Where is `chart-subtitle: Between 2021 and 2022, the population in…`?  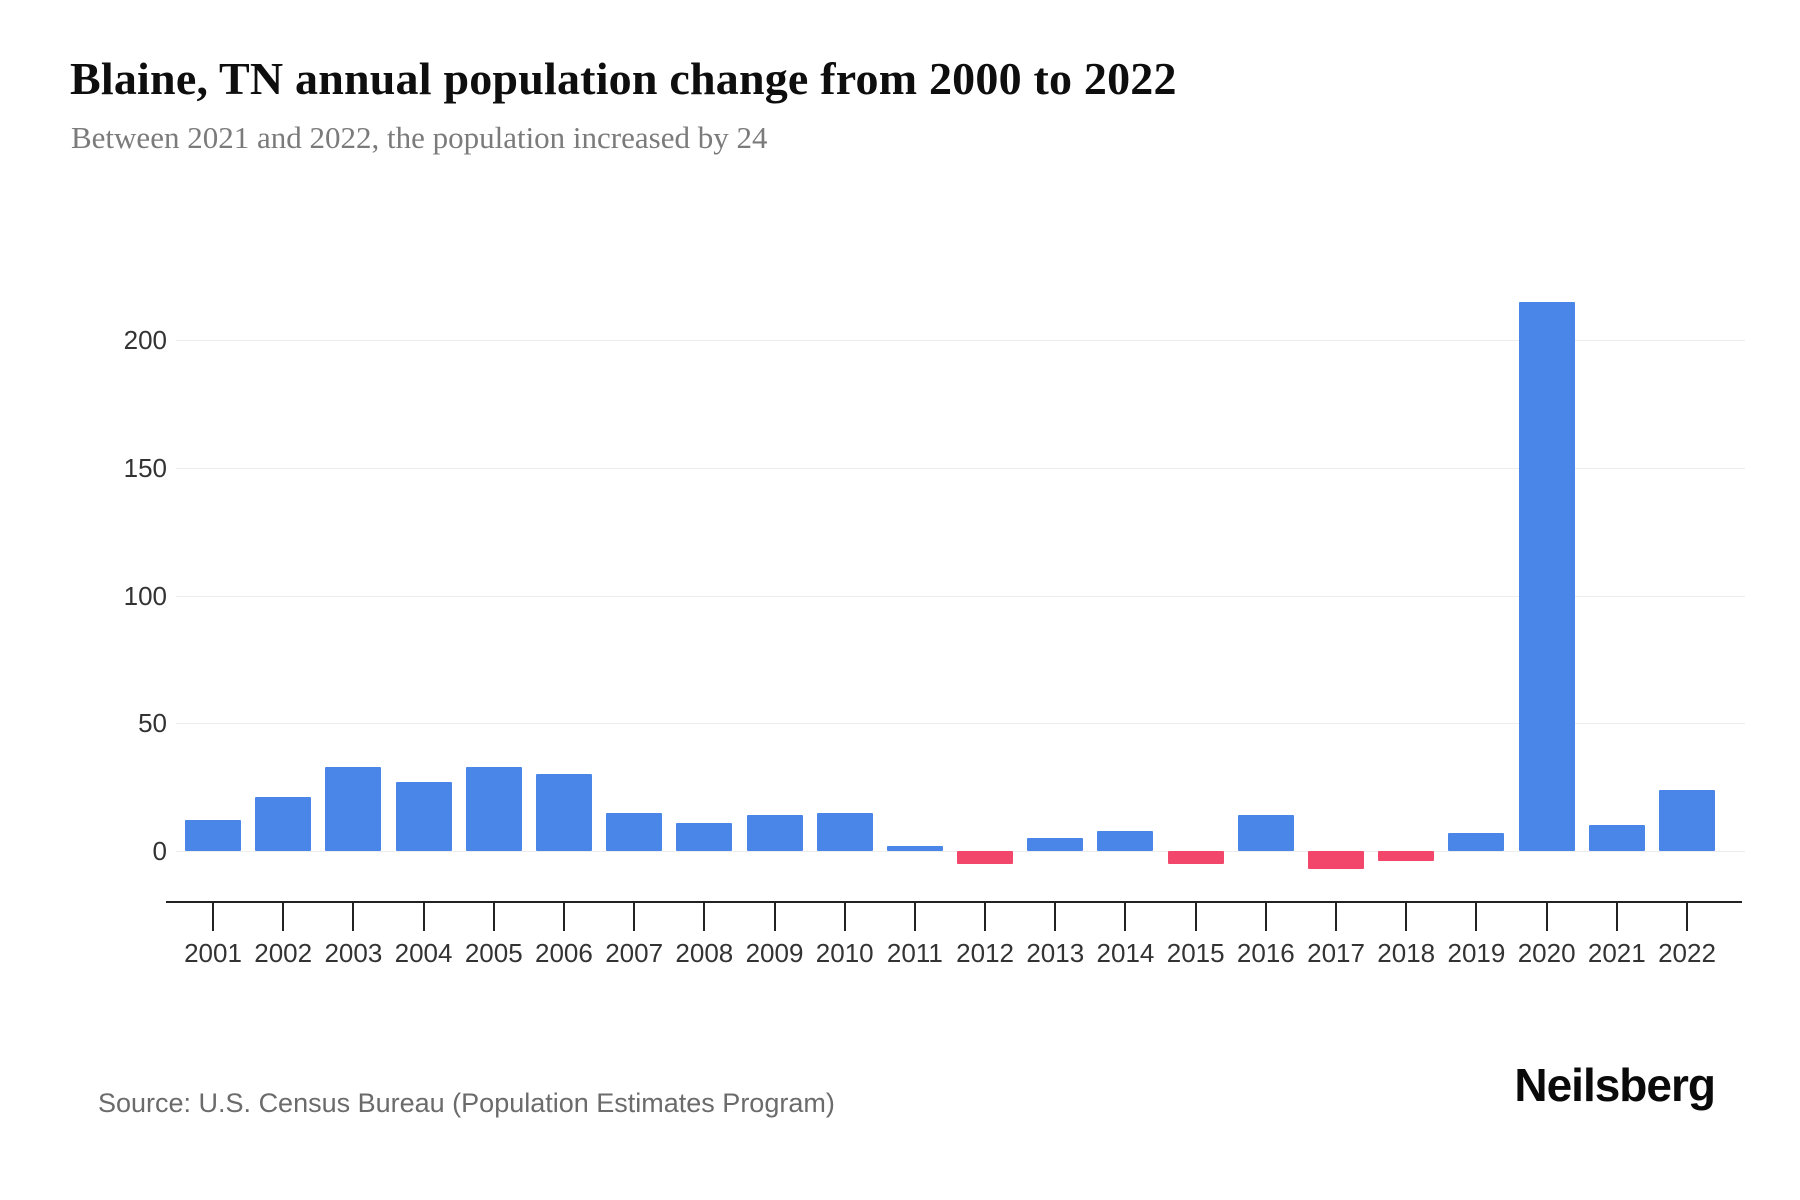 chart-subtitle: Between 2021 and 2022, the population in… is located at coordinates (419, 137).